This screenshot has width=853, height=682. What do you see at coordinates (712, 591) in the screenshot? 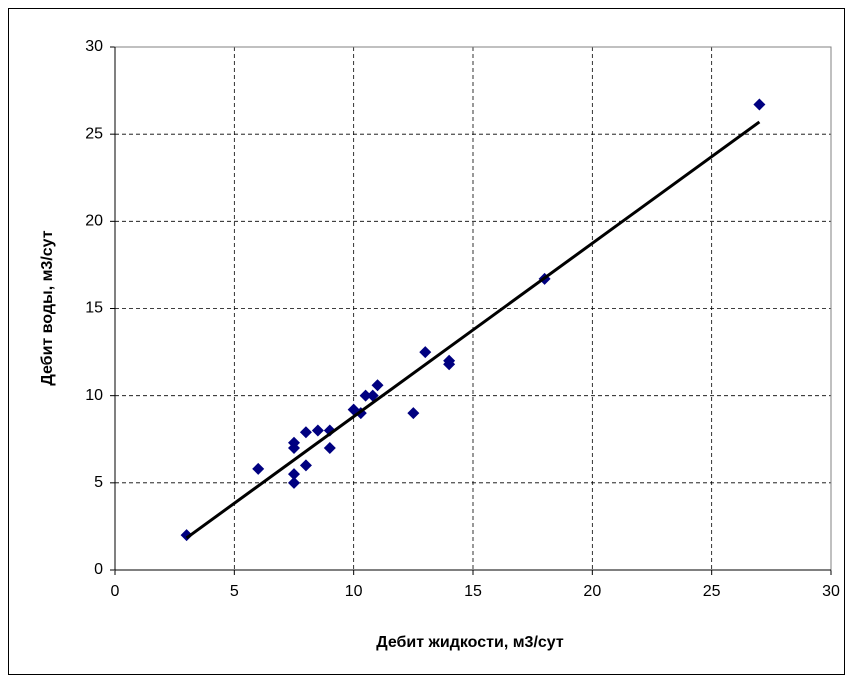
I see `x-tick-label: 25` at bounding box center [712, 591].